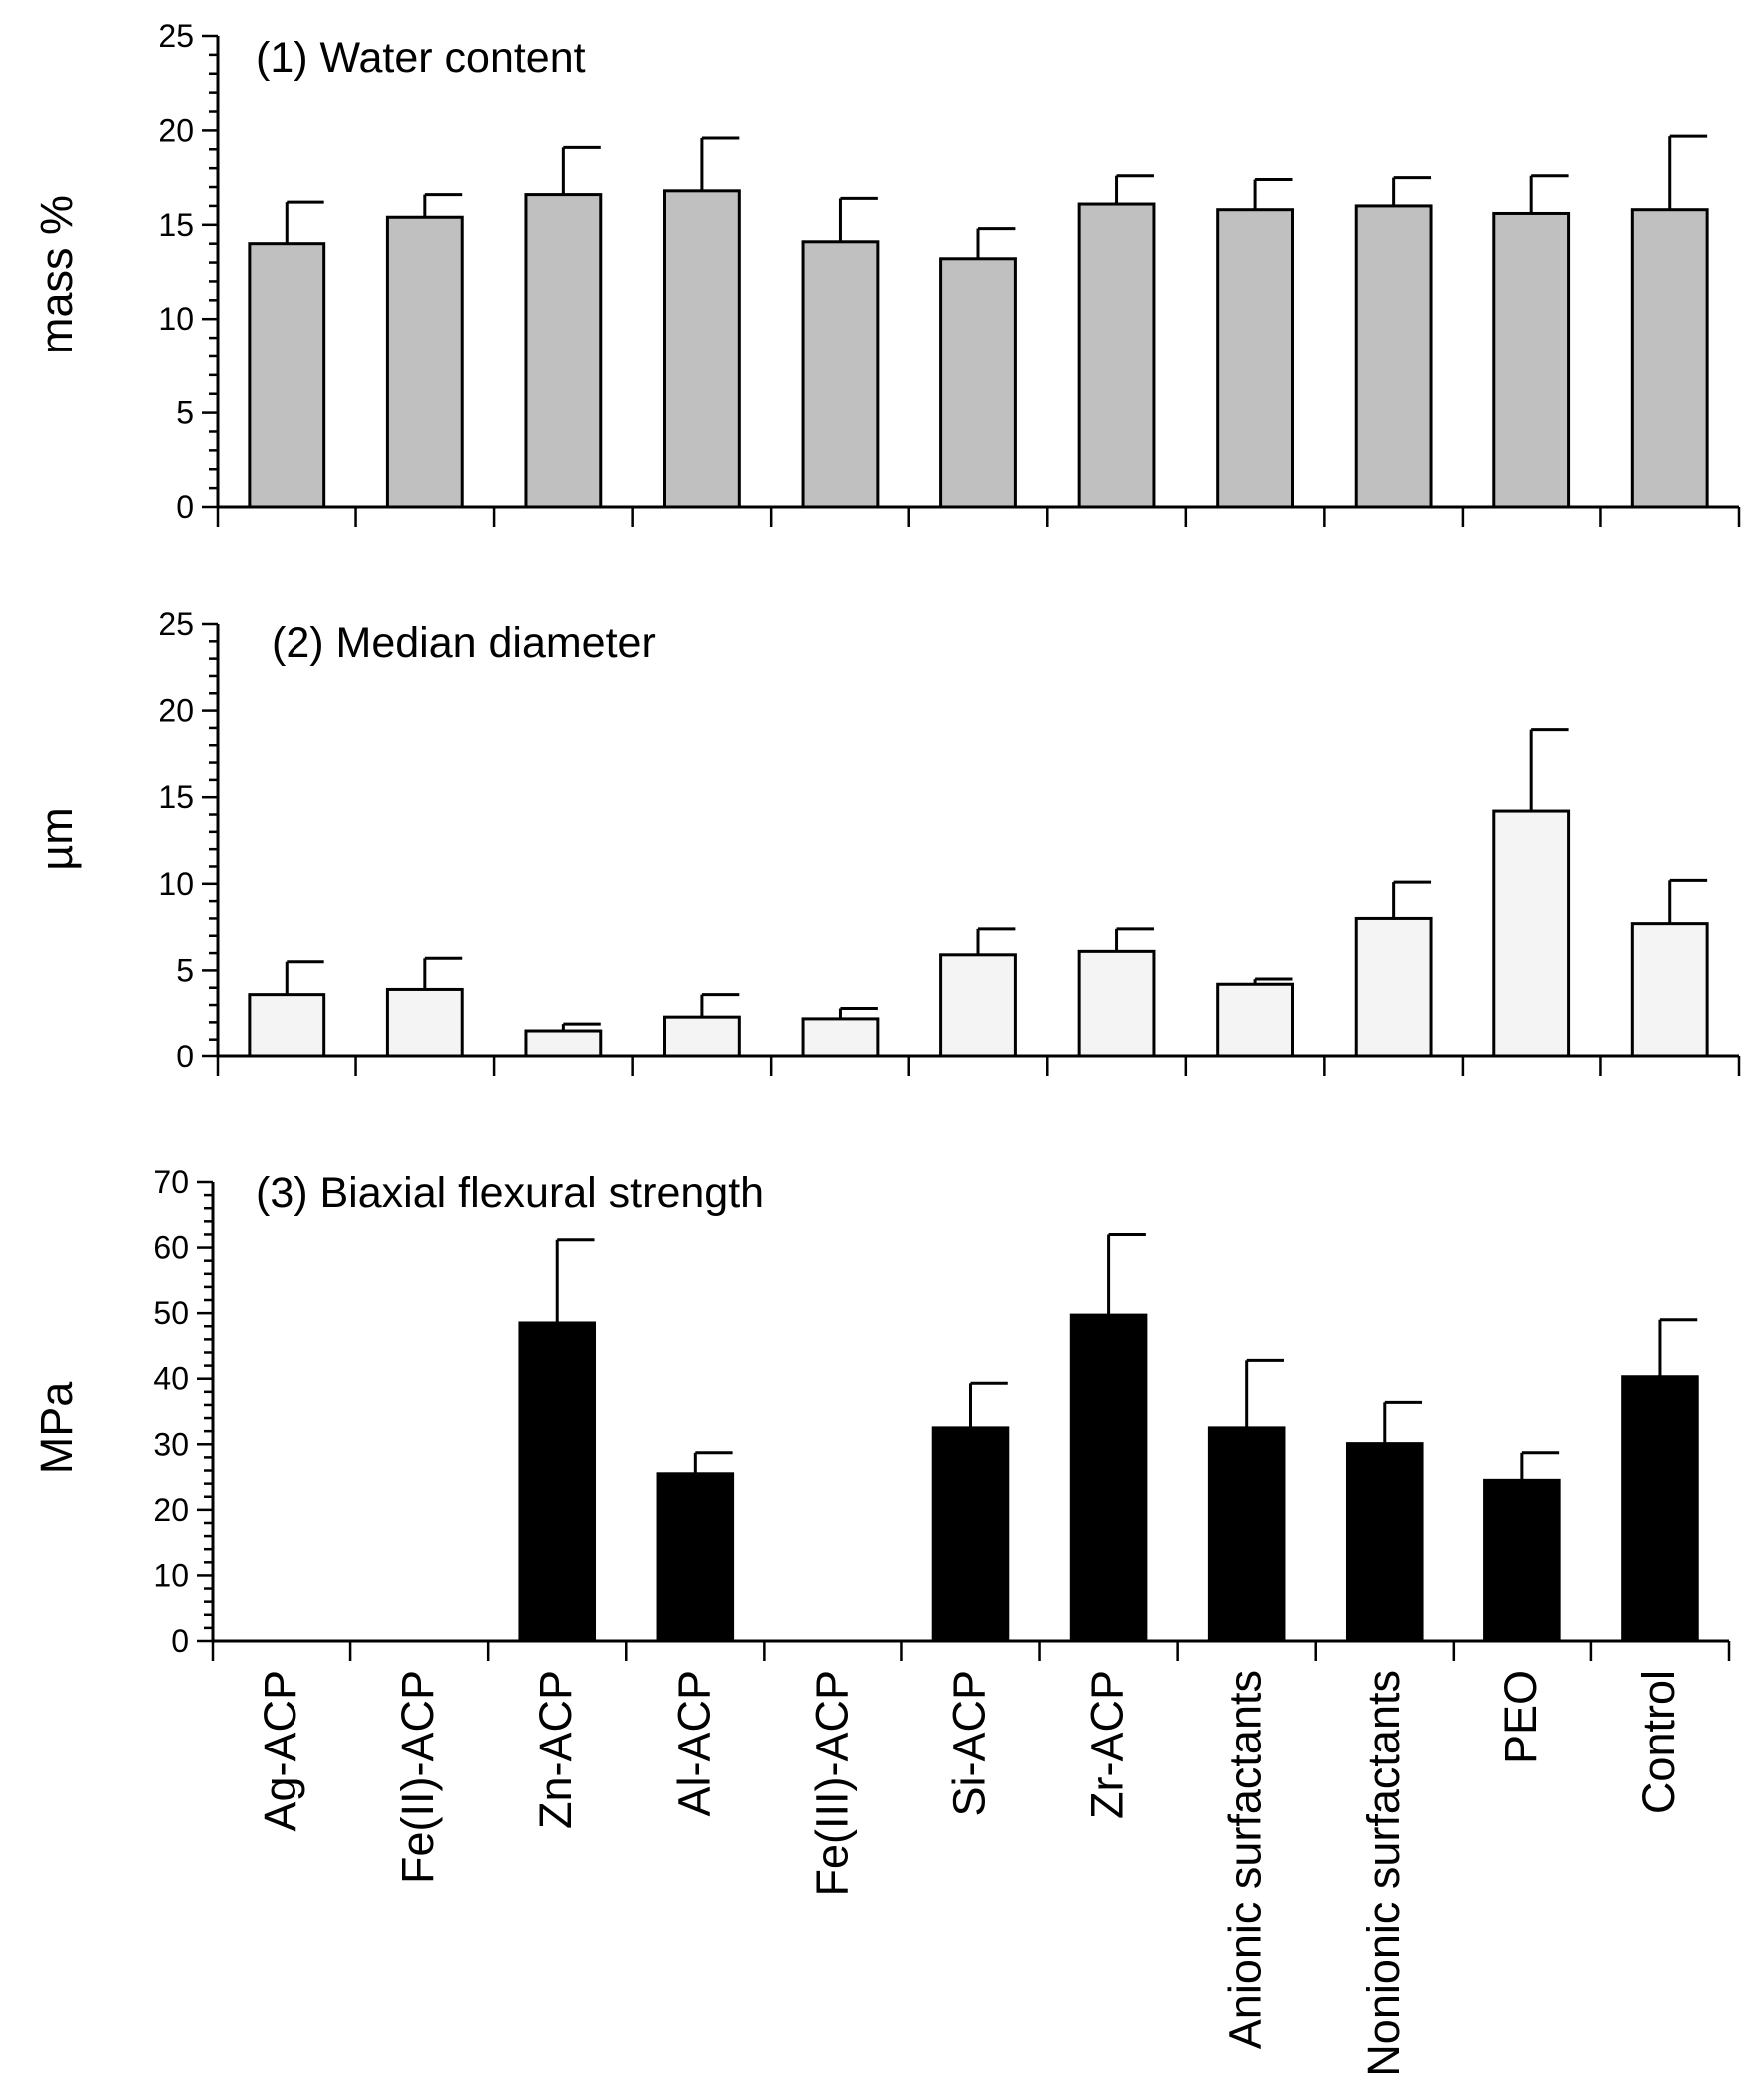 Image resolution: width=1764 pixels, height=2098 pixels. Describe the element at coordinates (280, 1751) in the screenshot. I see `x-category-label: Ag-ACP` at that location.